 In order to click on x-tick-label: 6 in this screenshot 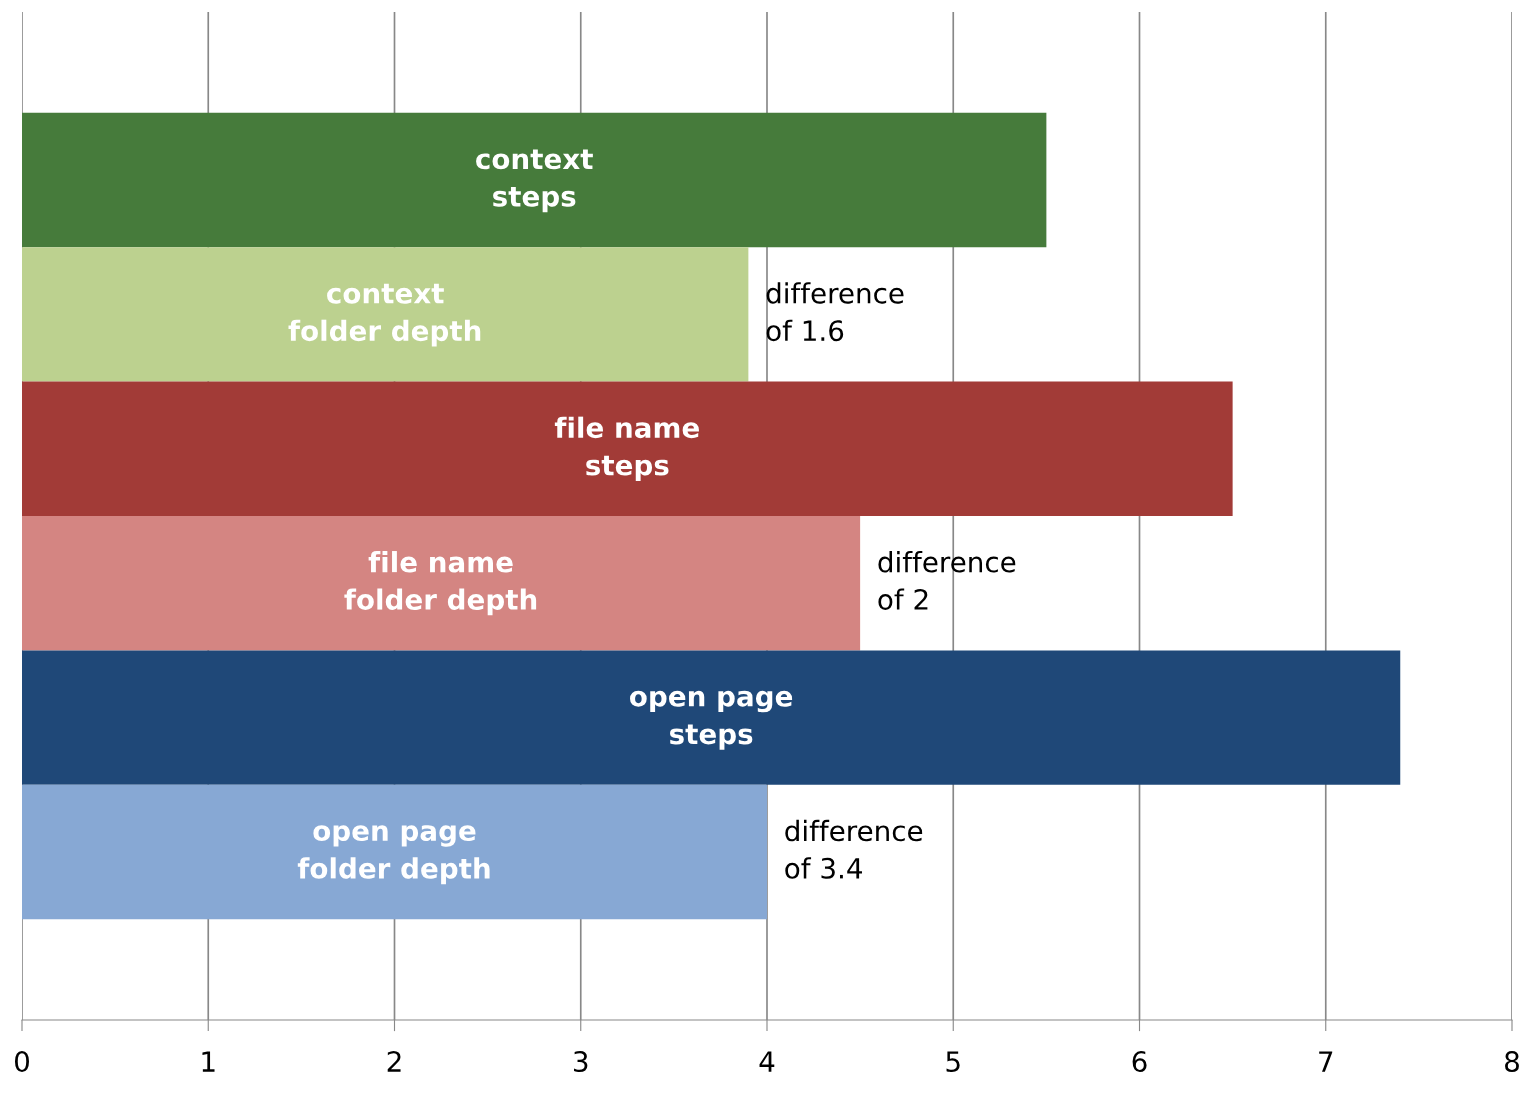, I will do `click(1139, 1062)`.